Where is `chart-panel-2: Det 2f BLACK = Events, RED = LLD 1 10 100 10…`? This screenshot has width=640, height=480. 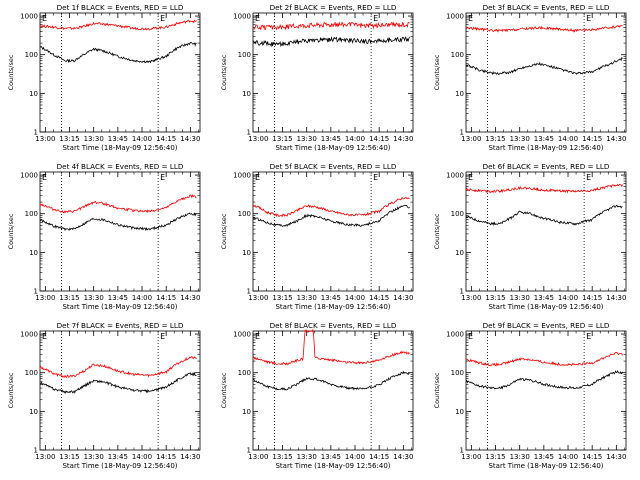 chart-panel-2: Det 2f BLACK = Events, RED = LLD 1 10 100 10… is located at coordinates (316, 77).